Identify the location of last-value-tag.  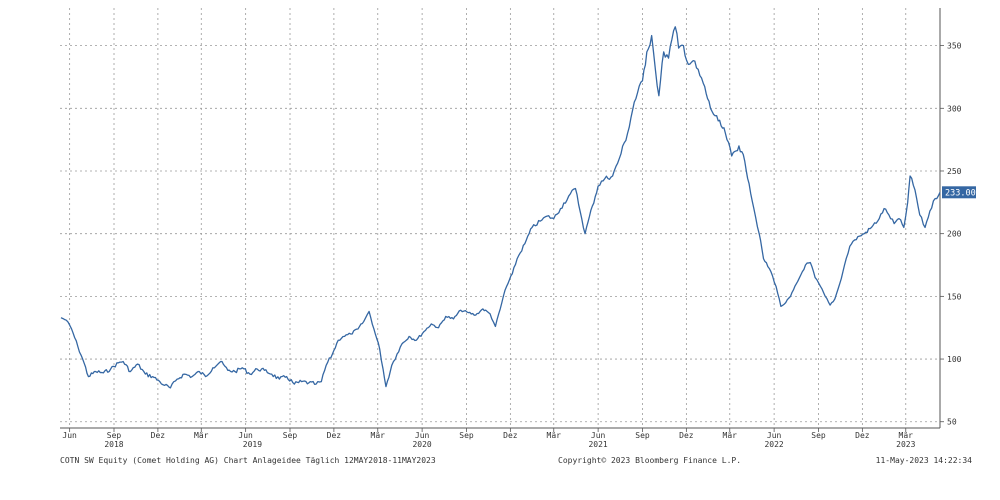
(959, 192).